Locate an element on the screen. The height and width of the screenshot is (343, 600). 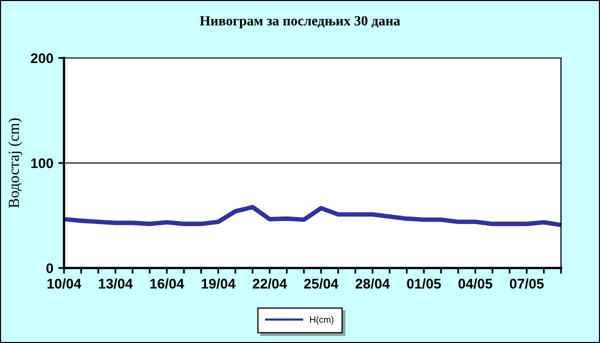
x-tick-label: 13/04 is located at coordinates (115, 283).